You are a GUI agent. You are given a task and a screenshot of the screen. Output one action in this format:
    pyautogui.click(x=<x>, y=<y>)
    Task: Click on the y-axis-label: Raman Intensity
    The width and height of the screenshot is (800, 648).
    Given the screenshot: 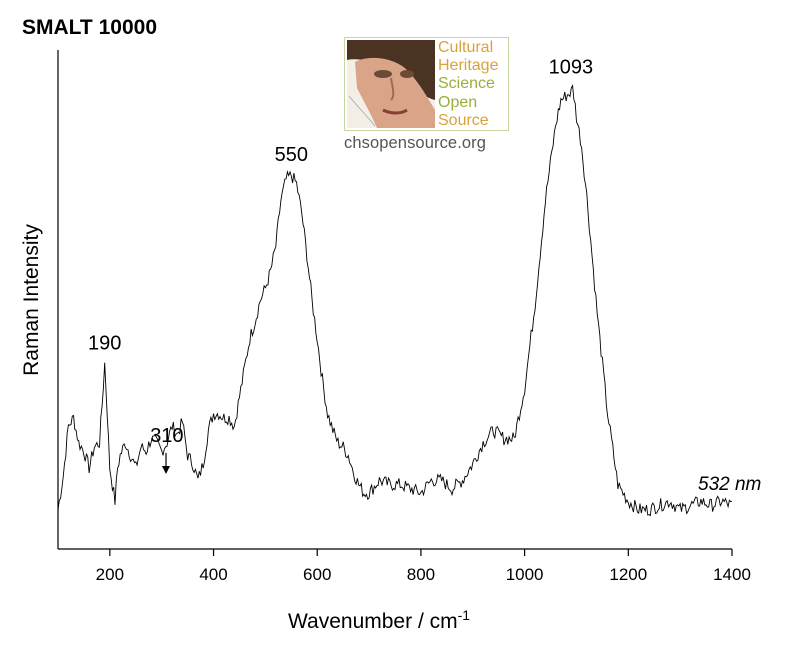 What is the action you would take?
    pyautogui.click(x=31, y=300)
    